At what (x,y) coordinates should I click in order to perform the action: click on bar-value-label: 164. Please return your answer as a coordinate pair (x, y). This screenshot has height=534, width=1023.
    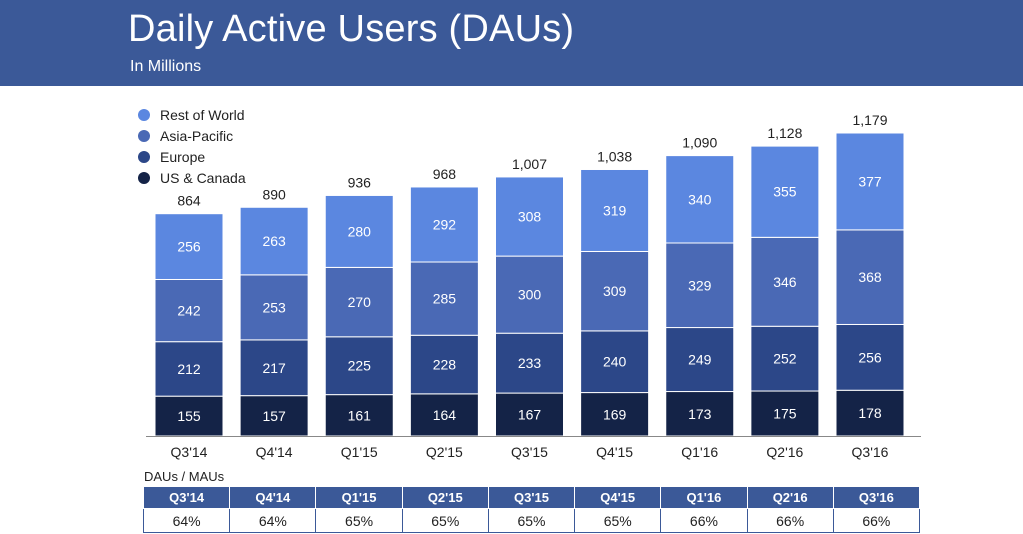
    Looking at the image, I should click on (445, 415).